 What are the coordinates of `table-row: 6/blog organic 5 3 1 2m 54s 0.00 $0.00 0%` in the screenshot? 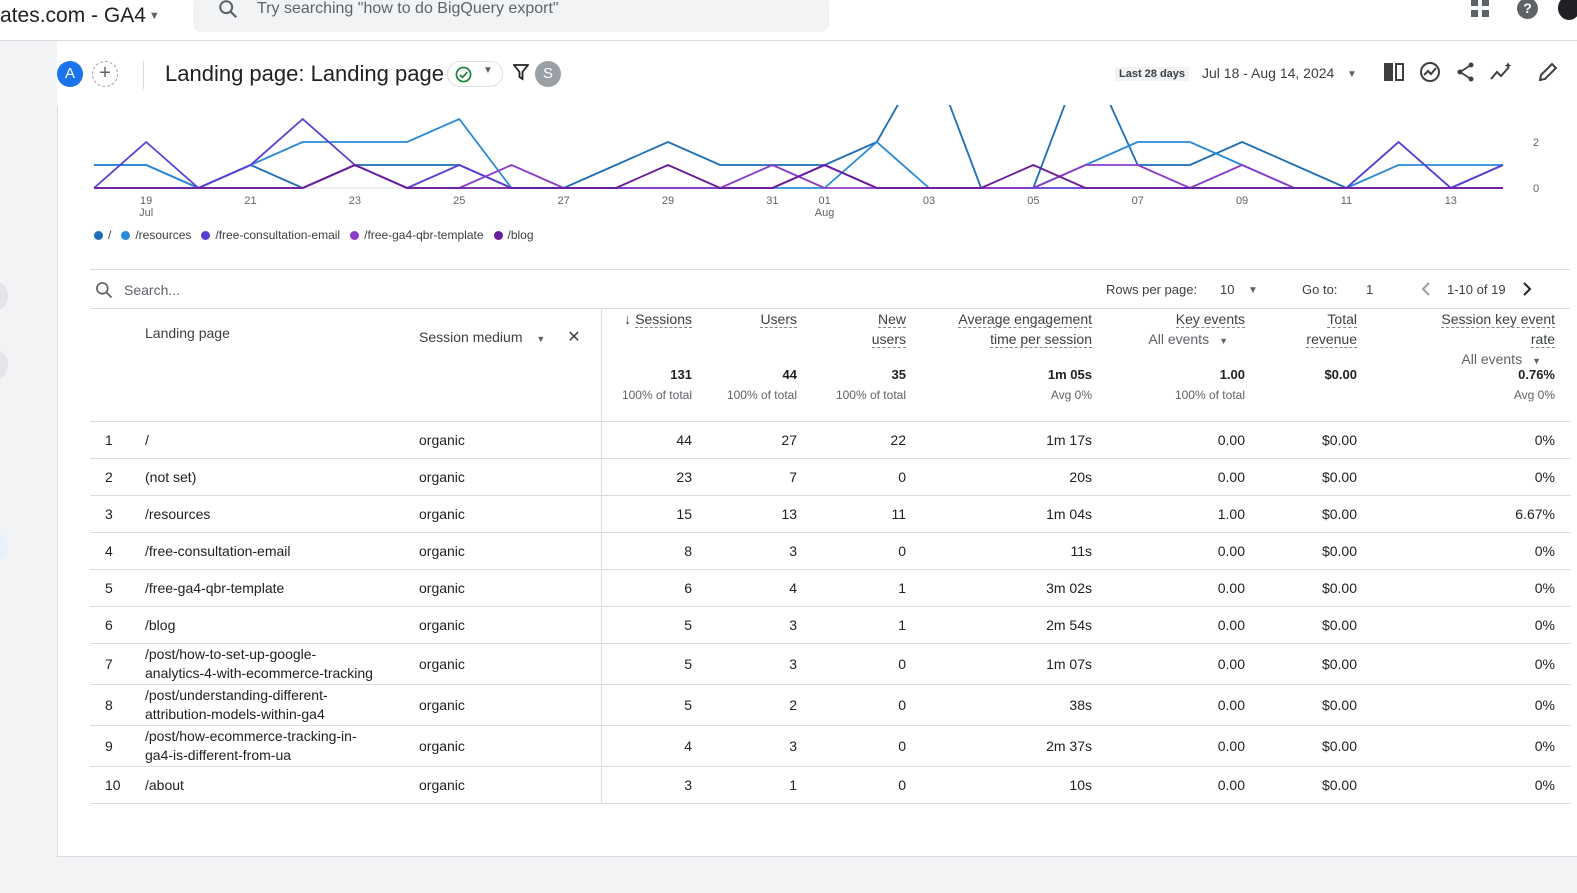 It's located at (830, 625).